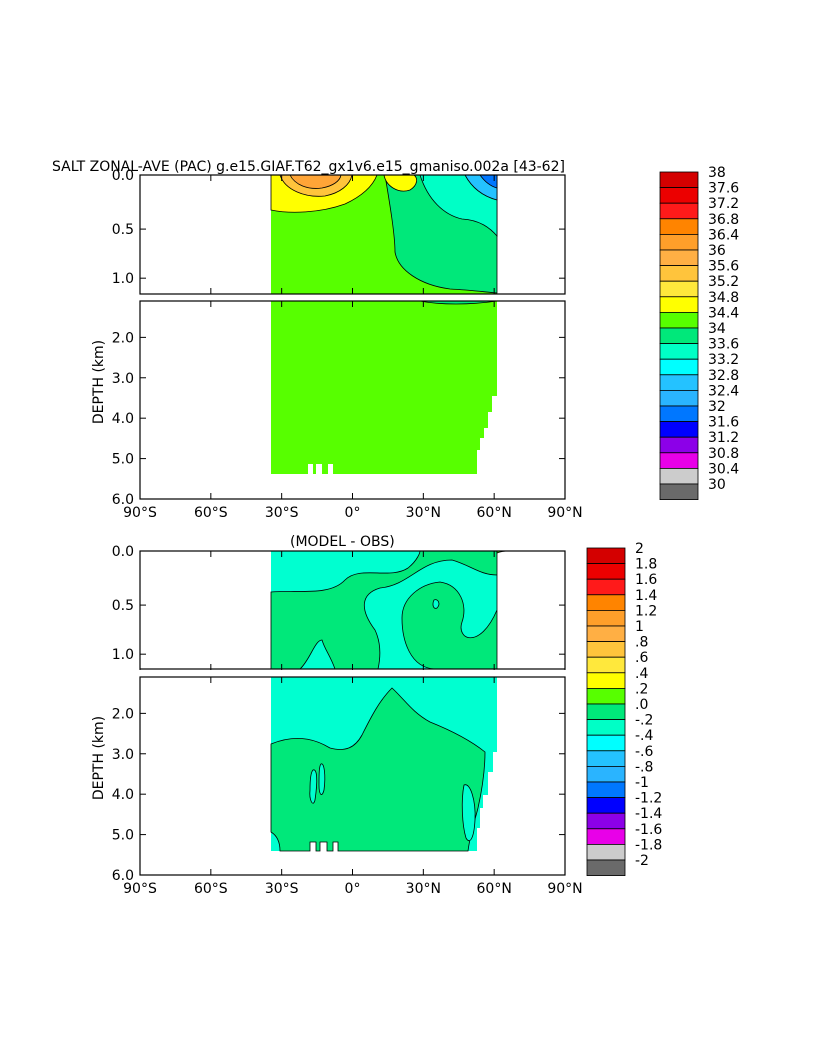  I want to click on colorbar-label: .8, so click(641, 643).